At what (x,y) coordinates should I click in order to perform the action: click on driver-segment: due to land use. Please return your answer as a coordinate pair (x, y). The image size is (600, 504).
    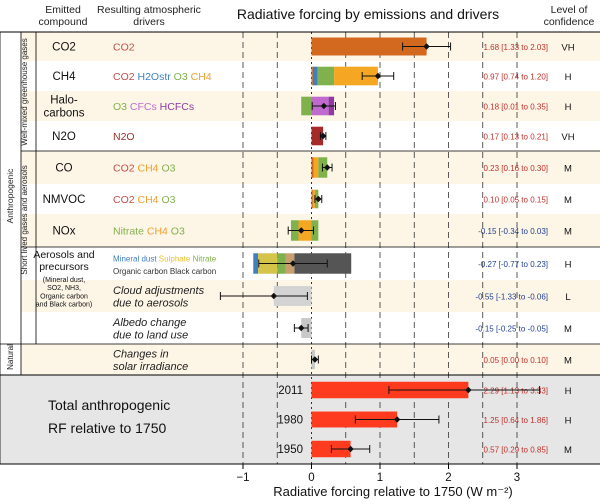
    Looking at the image, I should click on (150, 335).